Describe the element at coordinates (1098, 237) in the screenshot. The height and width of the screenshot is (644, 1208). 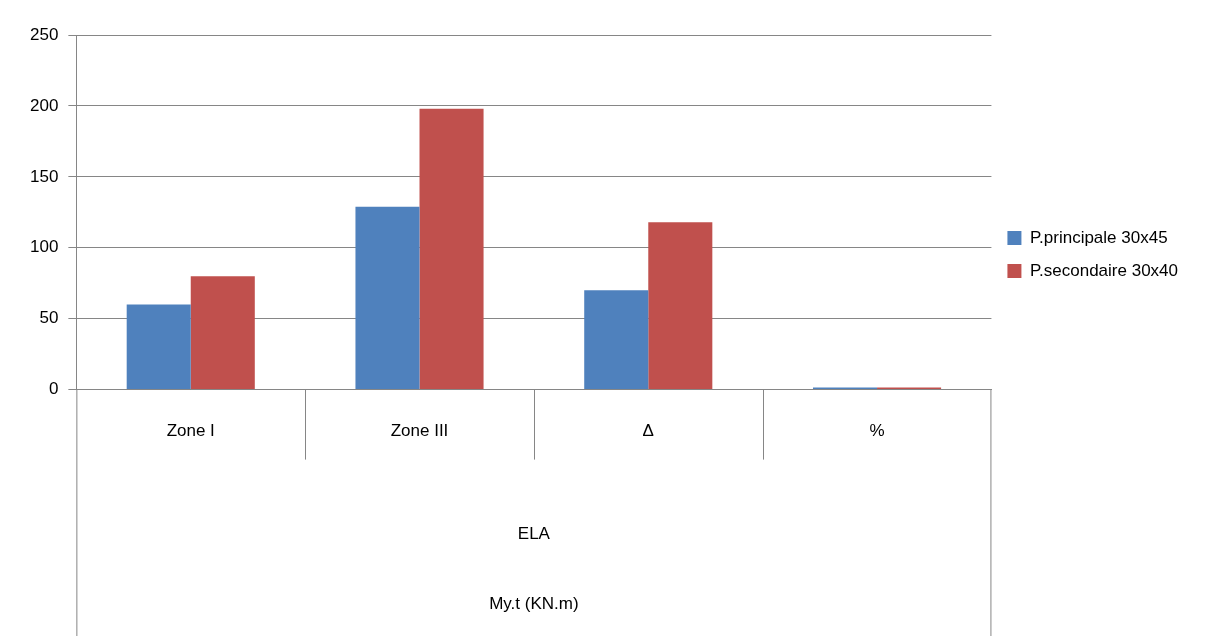
I see `legend-label: P.principale 30x45` at that location.